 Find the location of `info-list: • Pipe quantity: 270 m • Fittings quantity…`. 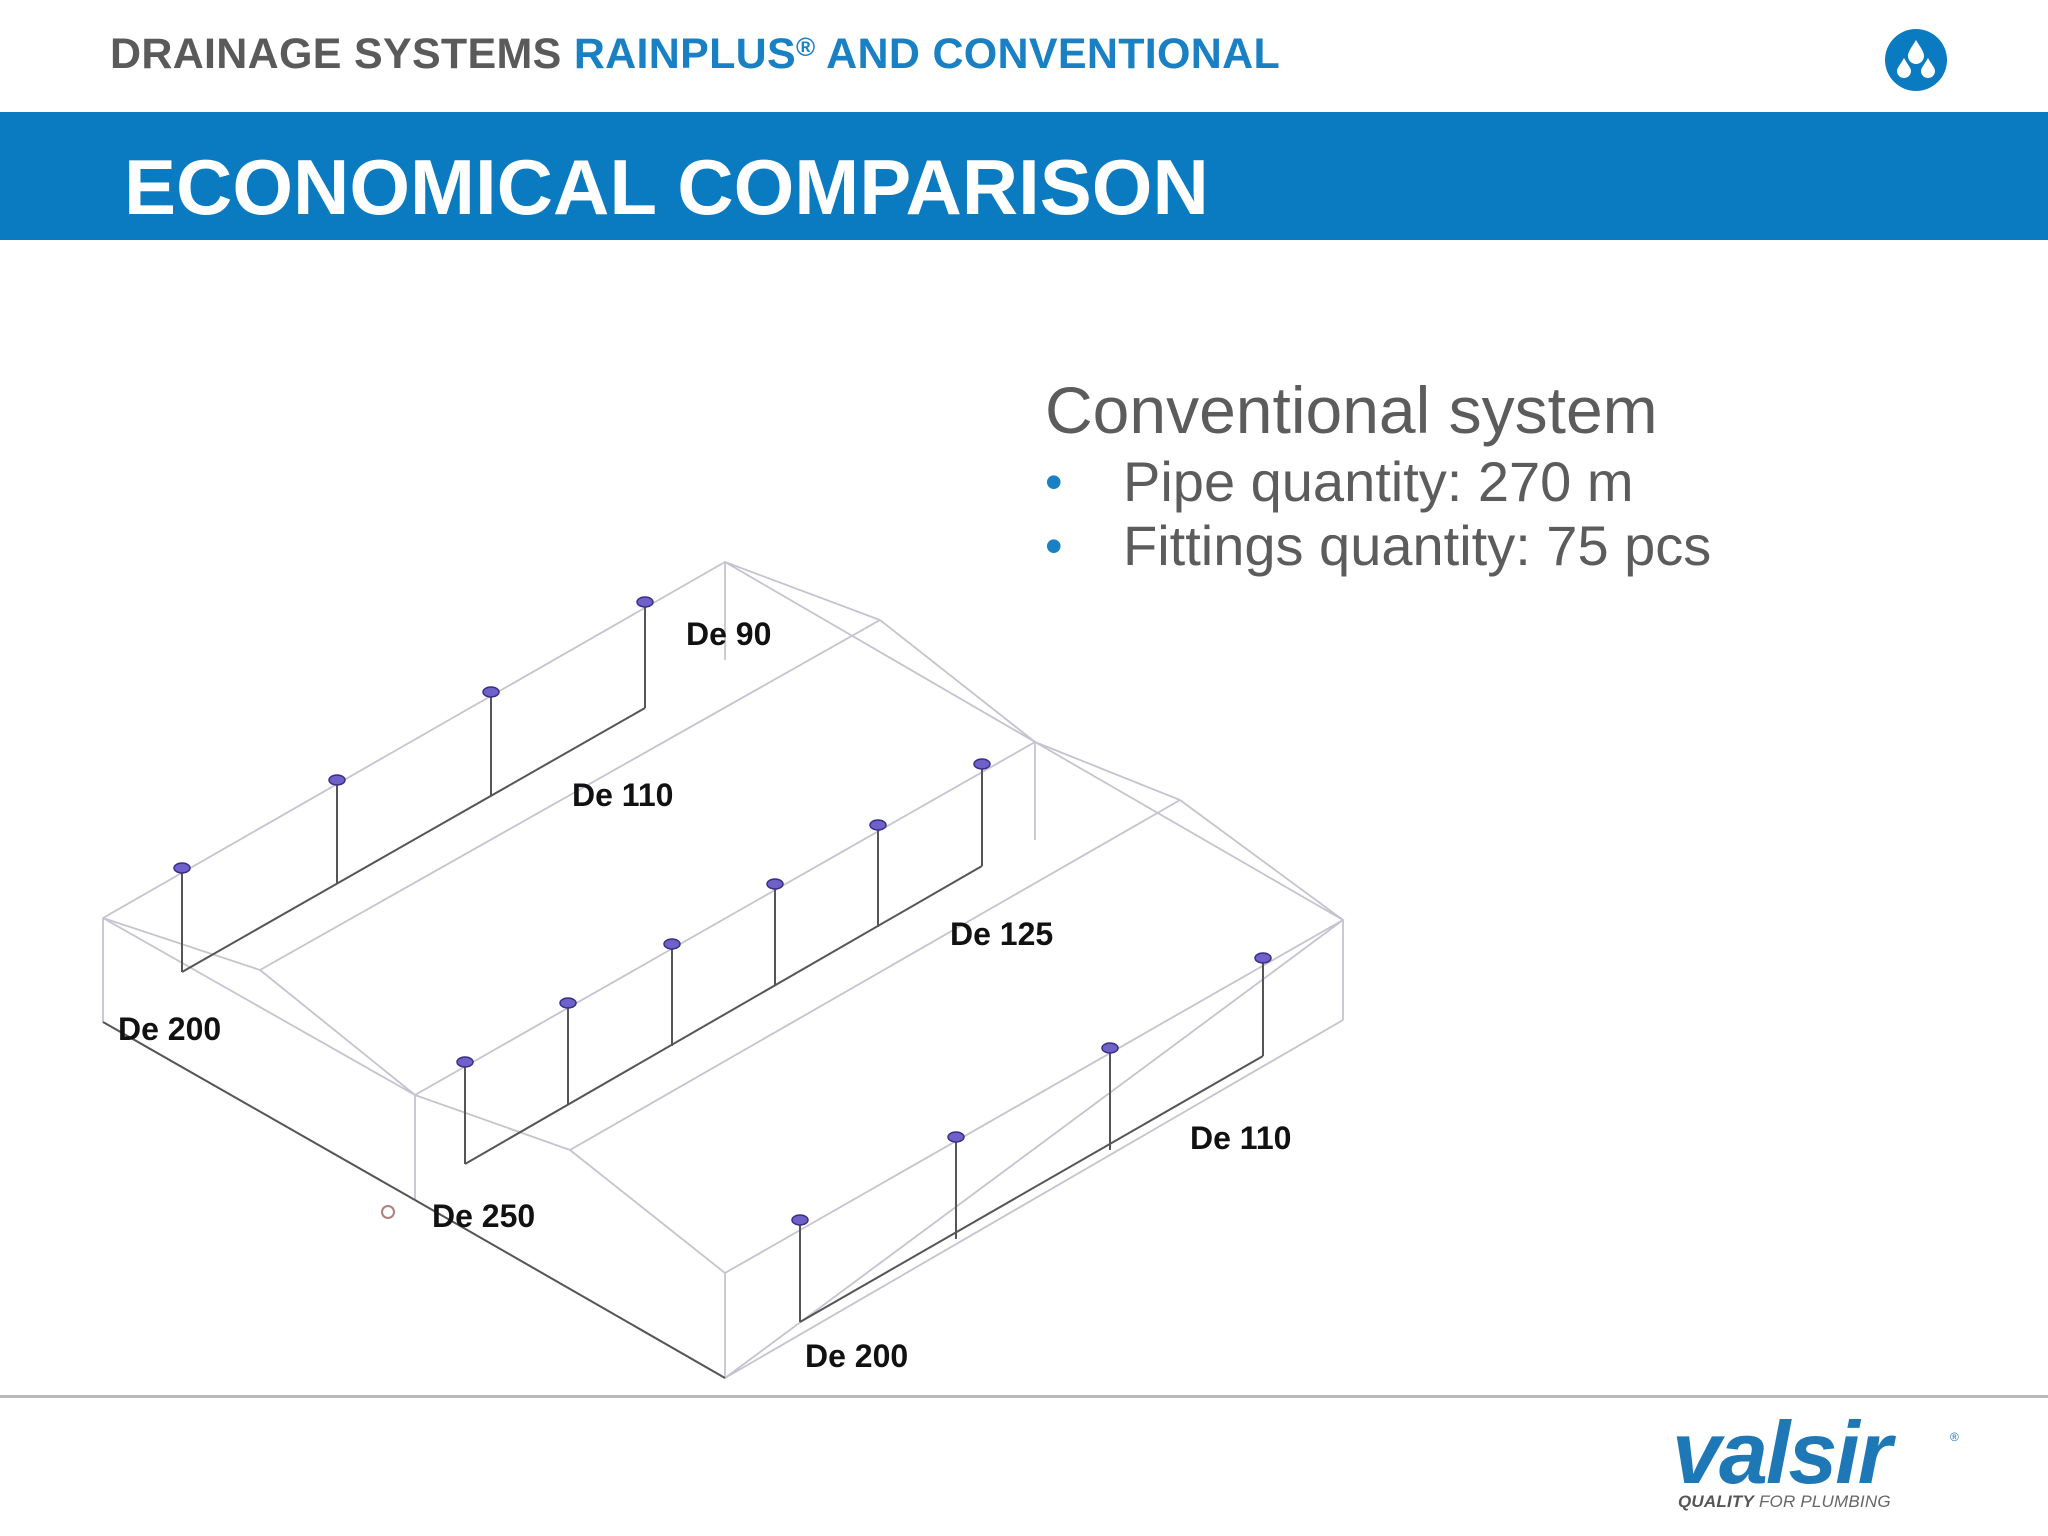

info-list: • Pipe quantity: 270 m • Fittings quantity… is located at coordinates (1495, 514).